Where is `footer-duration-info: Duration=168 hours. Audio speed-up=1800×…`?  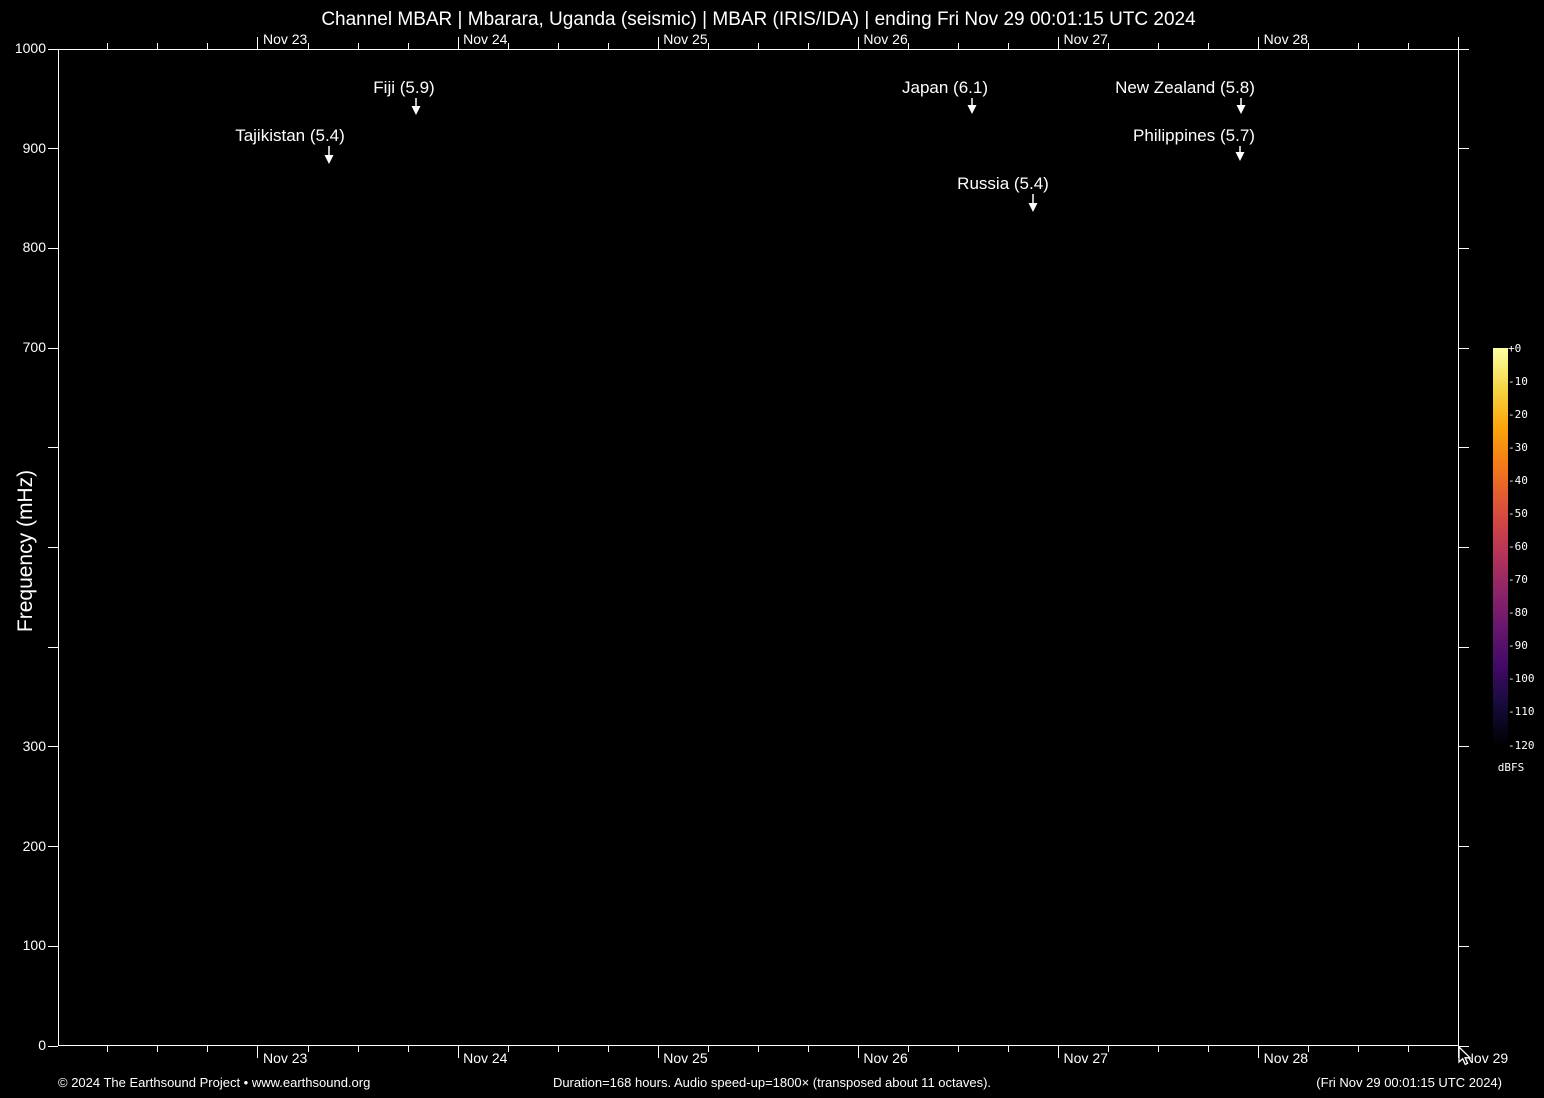
footer-duration-info: Duration=168 hours. Audio speed-up=1800×… is located at coordinates (772, 1082).